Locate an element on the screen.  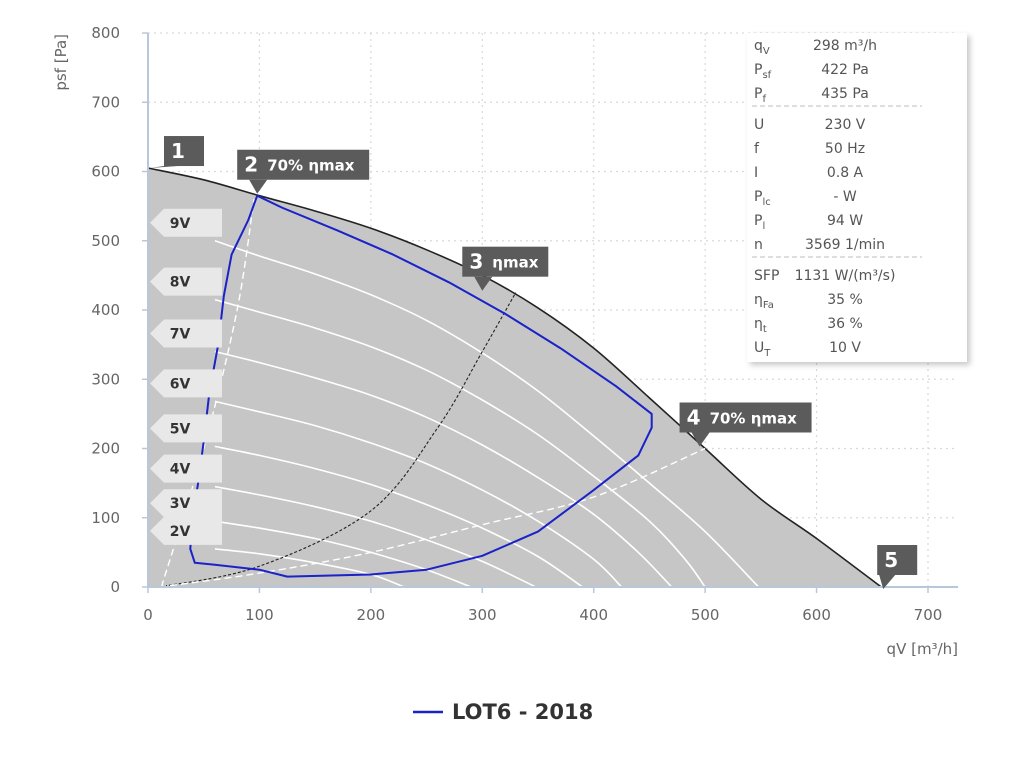
info-row-value: 3569 1/min is located at coordinates (845, 245).